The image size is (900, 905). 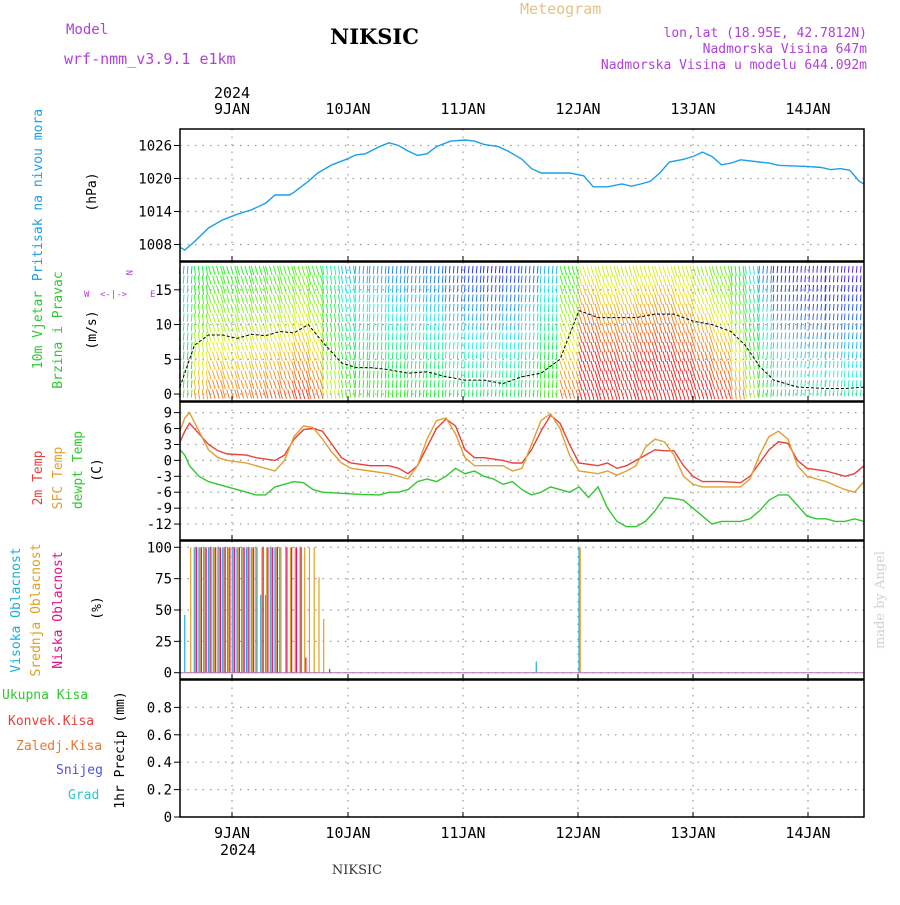 I want to click on y-tick-label: 0, so click(x=168, y=818).